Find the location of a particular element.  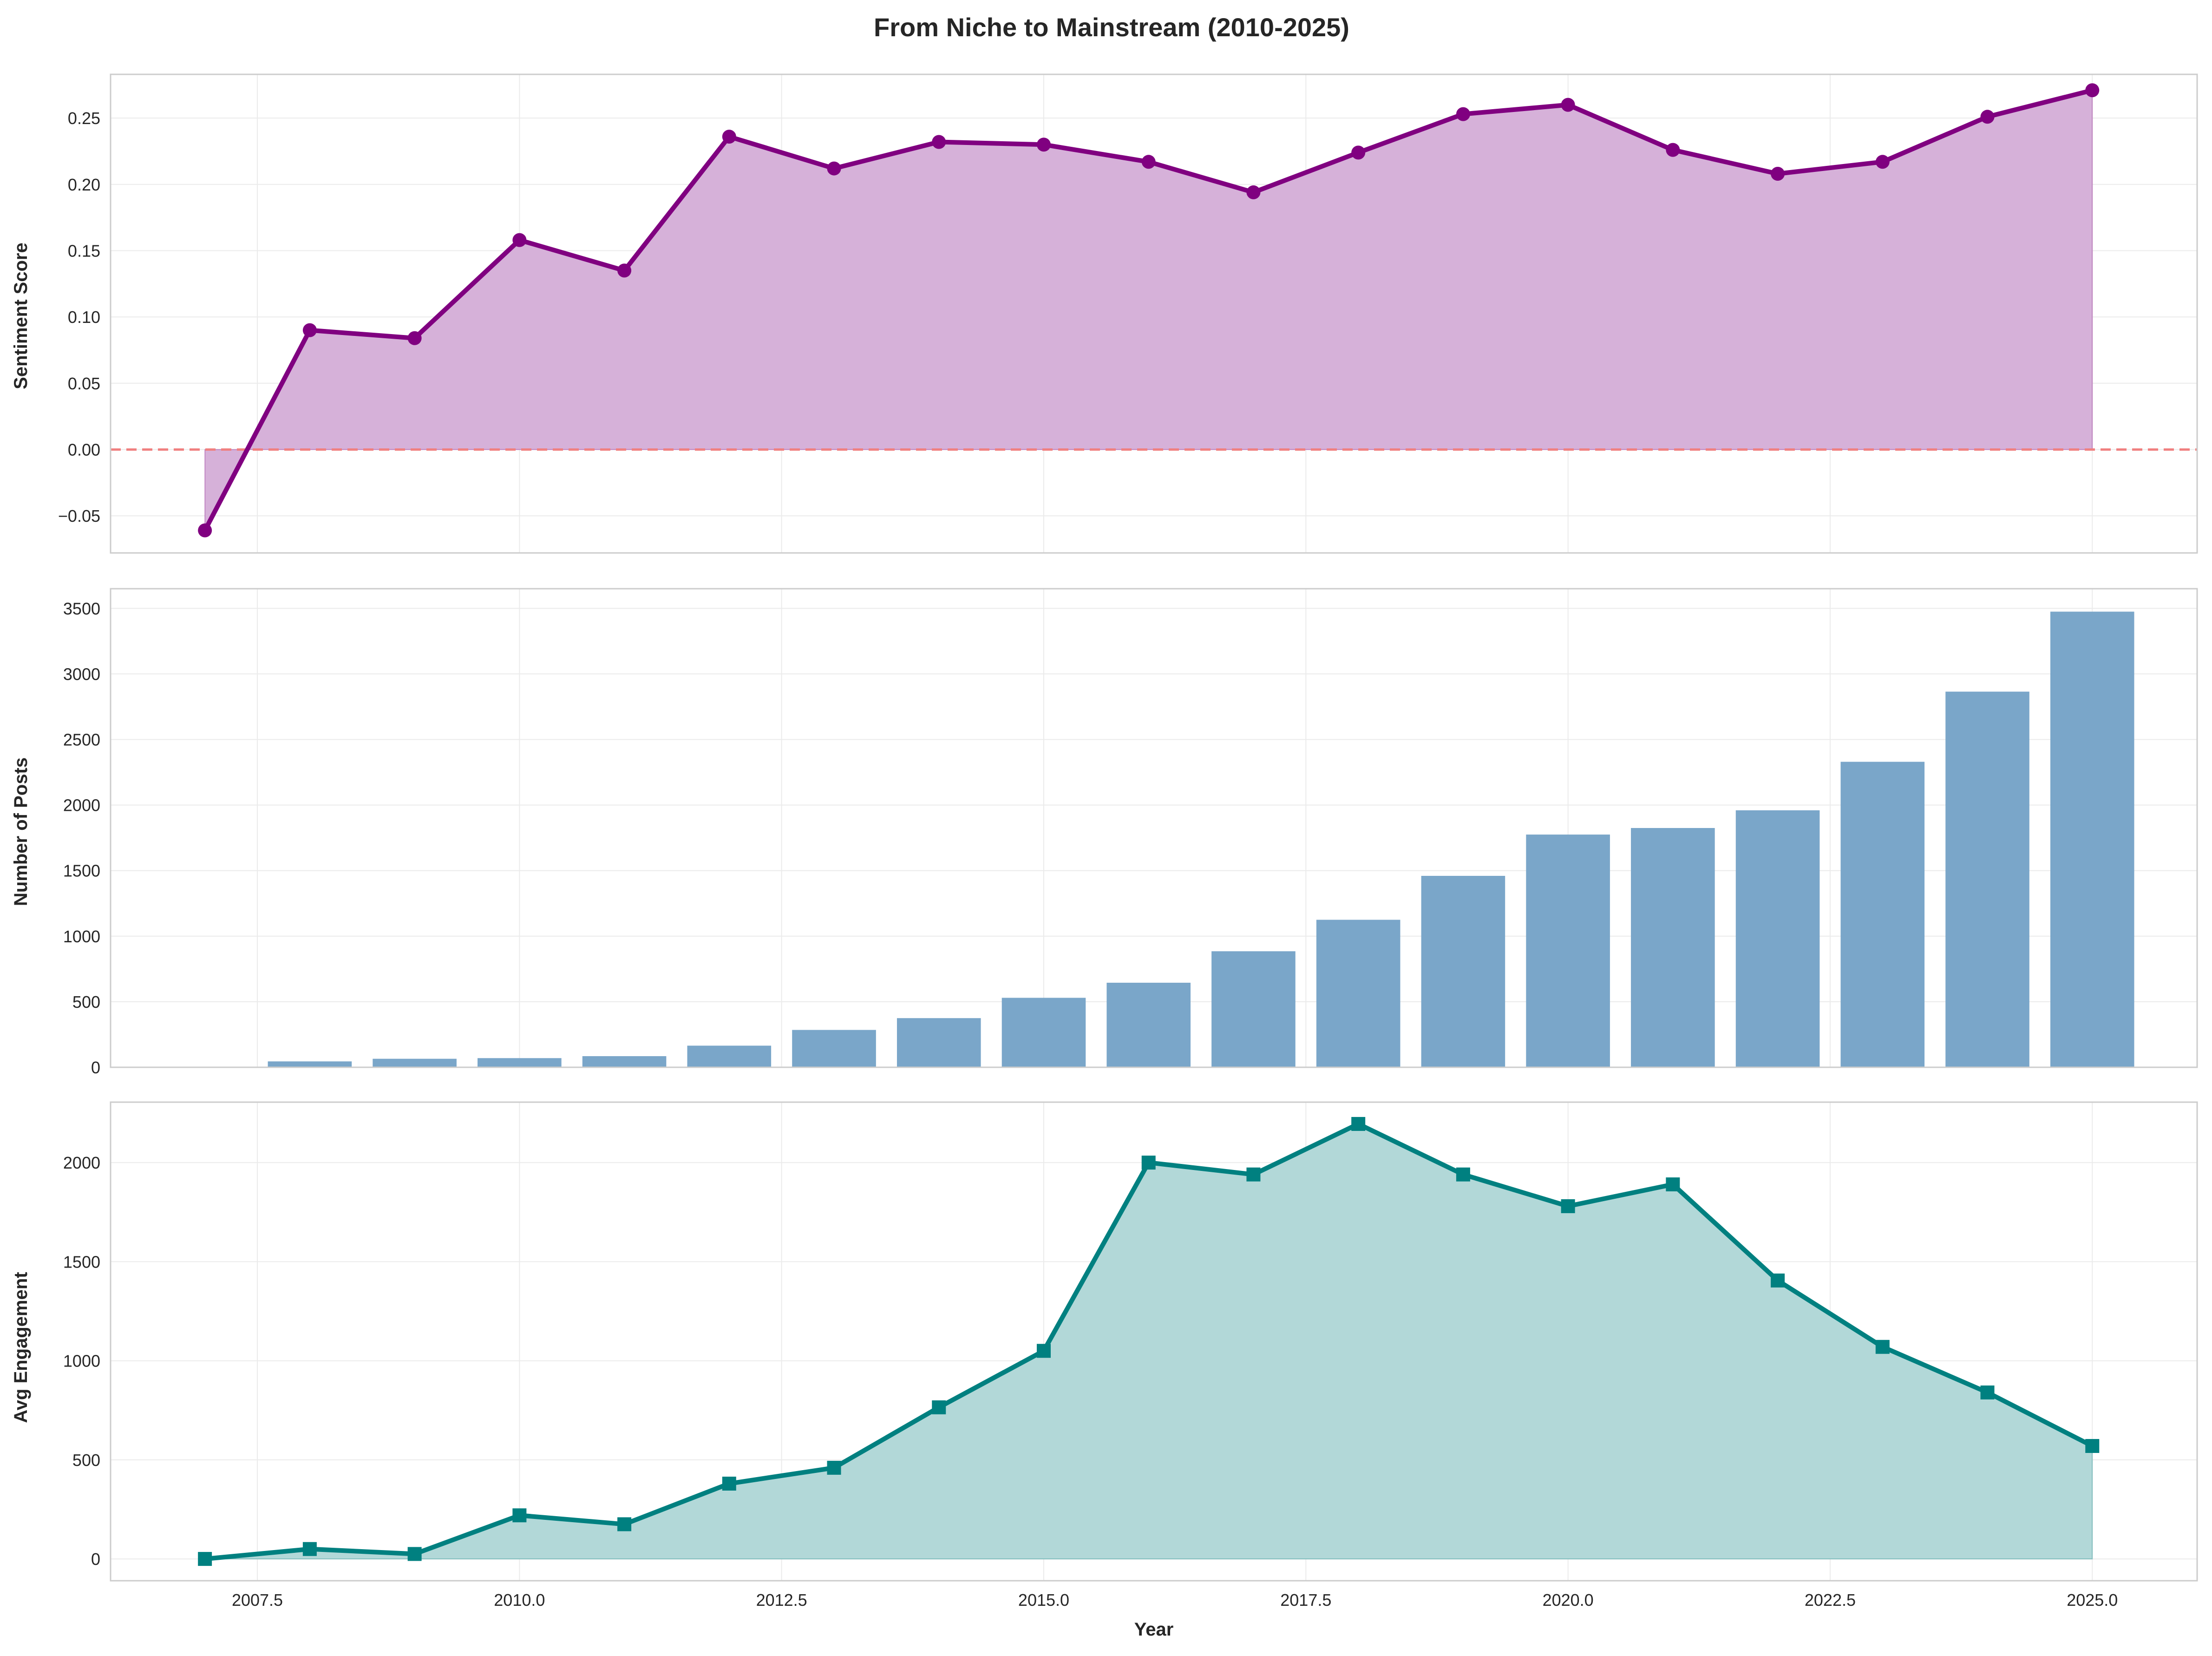

engagement-xlabel: Year is located at coordinates (1154, 1629).